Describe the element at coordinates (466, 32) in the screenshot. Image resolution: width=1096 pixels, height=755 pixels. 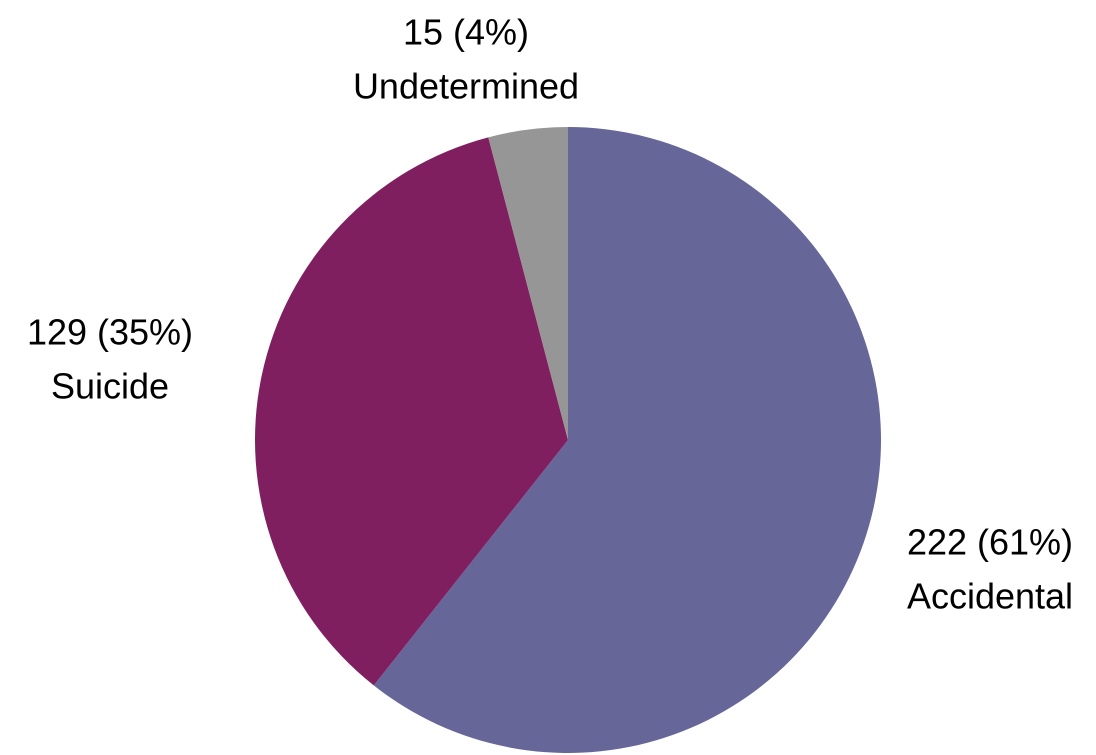
I see `data-label: 15 (4%)` at that location.